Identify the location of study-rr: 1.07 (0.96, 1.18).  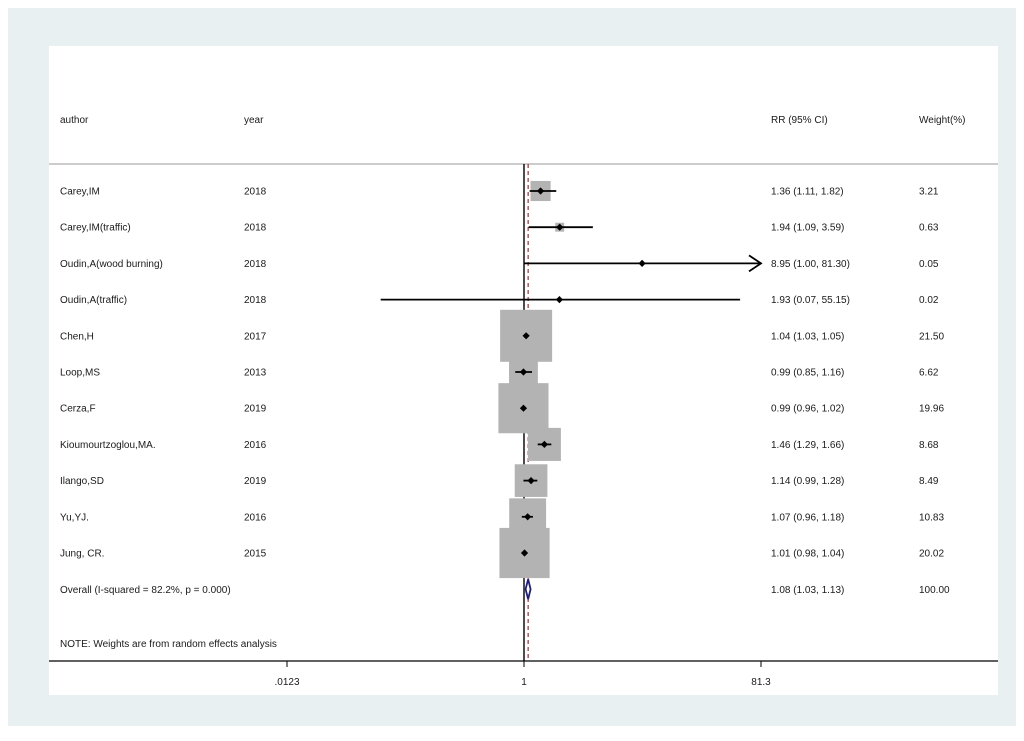
(807, 517).